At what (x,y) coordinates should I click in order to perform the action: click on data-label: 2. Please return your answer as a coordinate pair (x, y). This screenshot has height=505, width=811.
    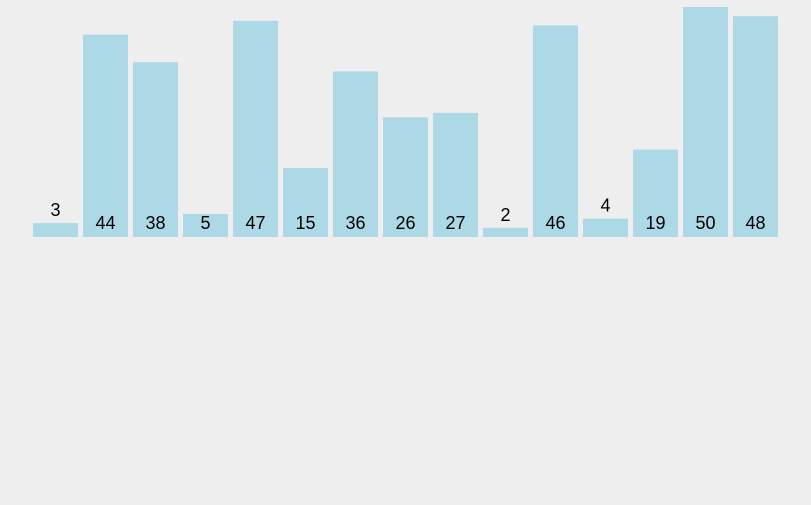
    Looking at the image, I should click on (505, 215).